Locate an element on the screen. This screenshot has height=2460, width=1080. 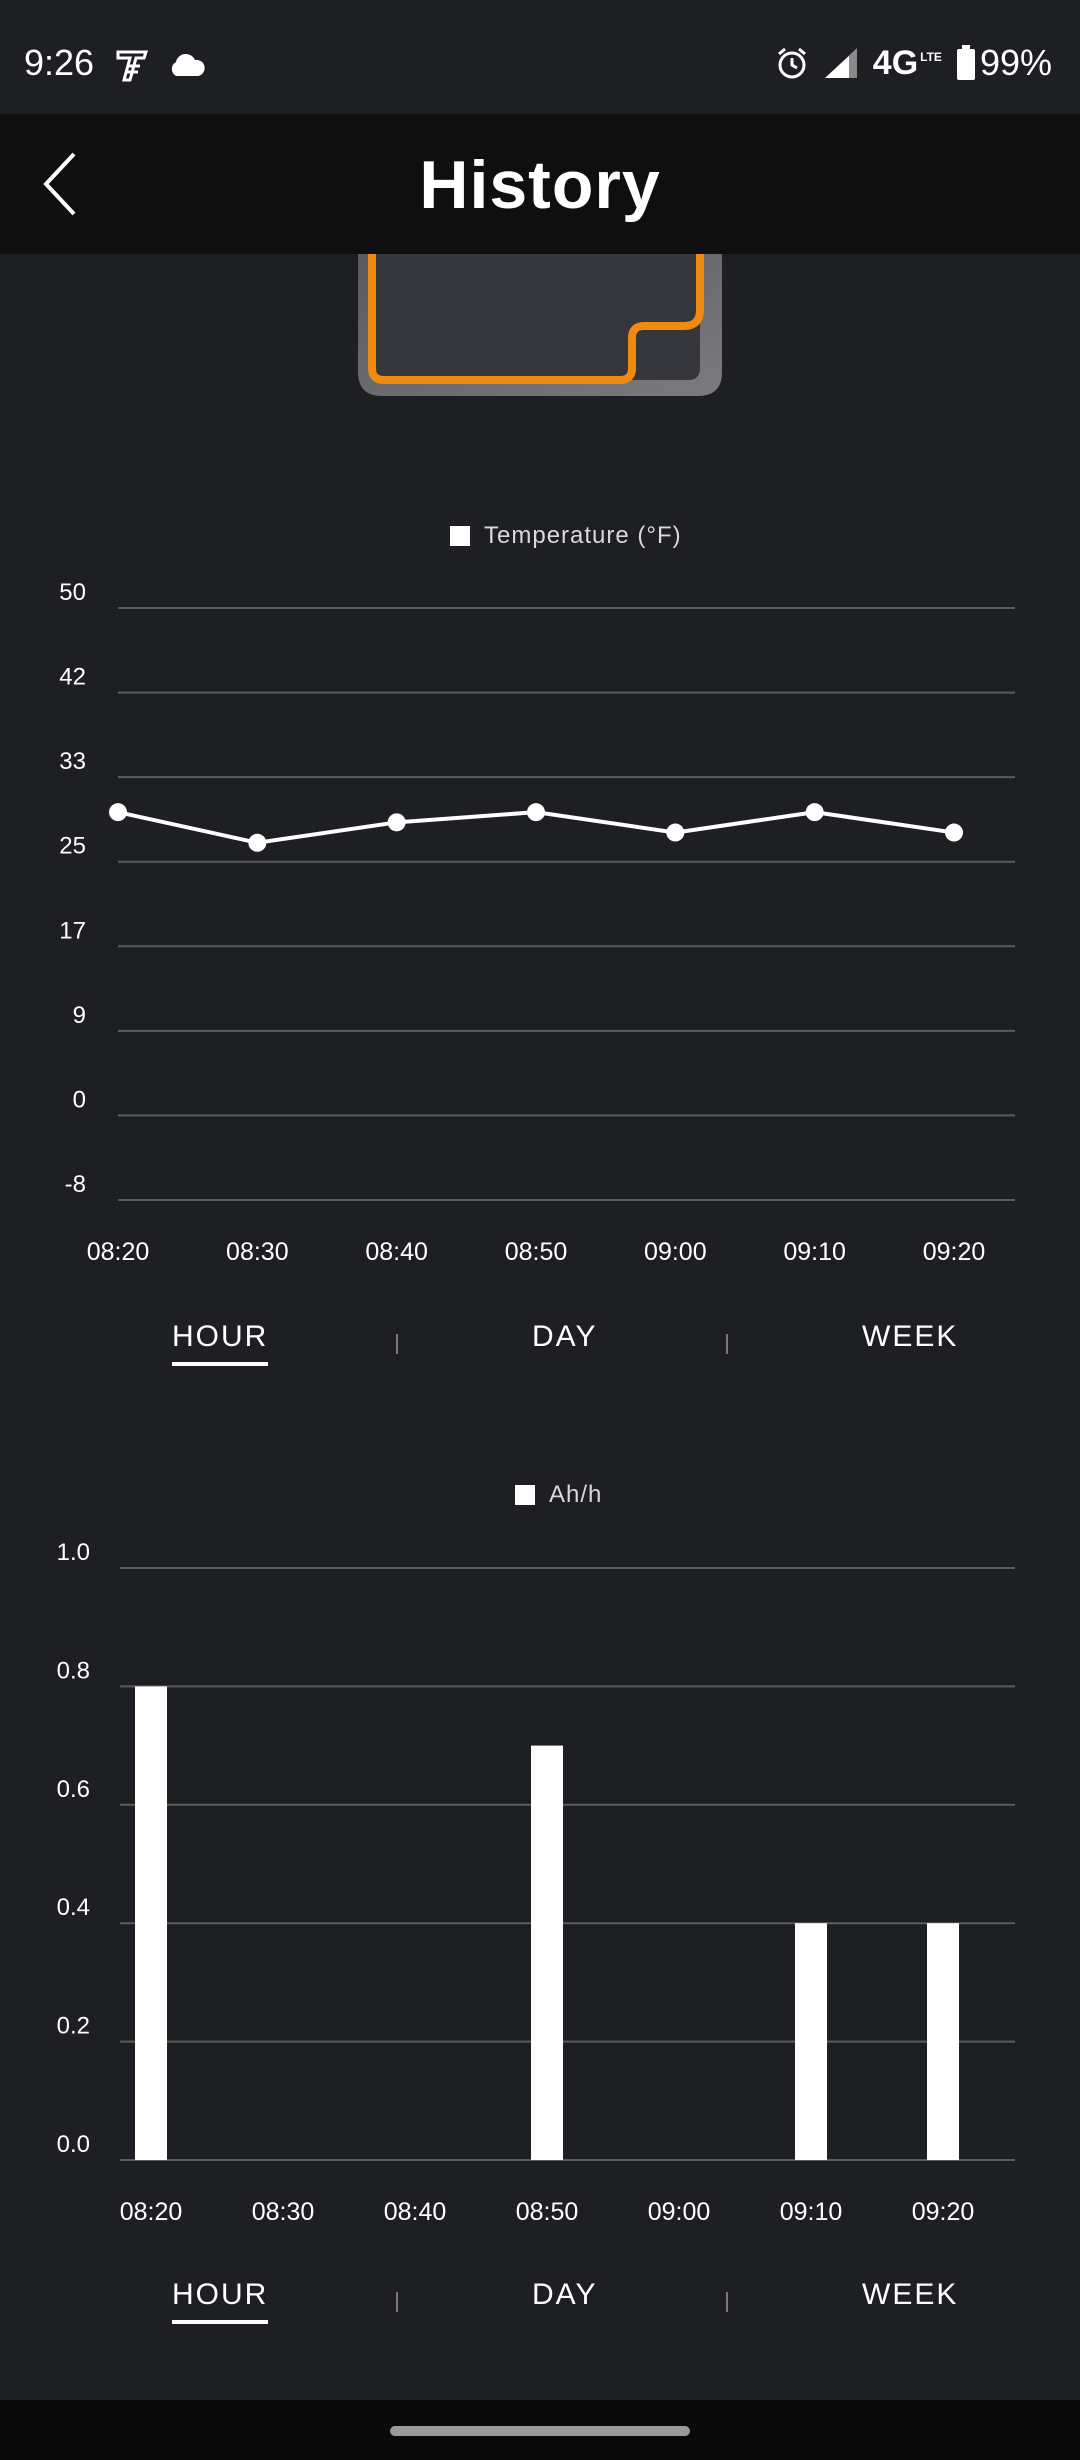
app-bar: History is located at coordinates (540, 184).